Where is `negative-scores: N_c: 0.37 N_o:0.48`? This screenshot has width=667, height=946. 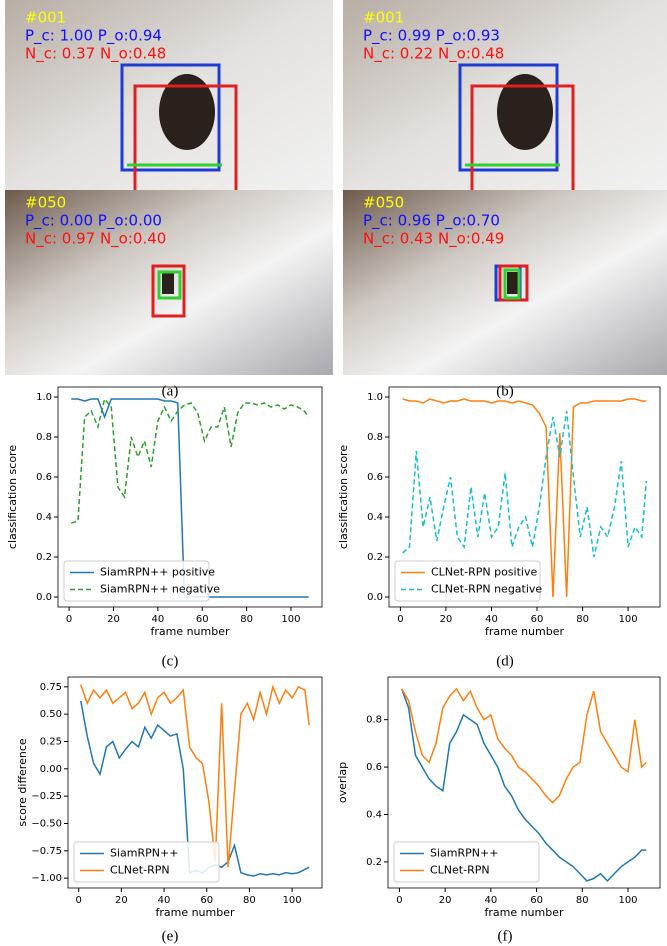
negative-scores: N_c: 0.37 N_o:0.48 is located at coordinates (95, 54).